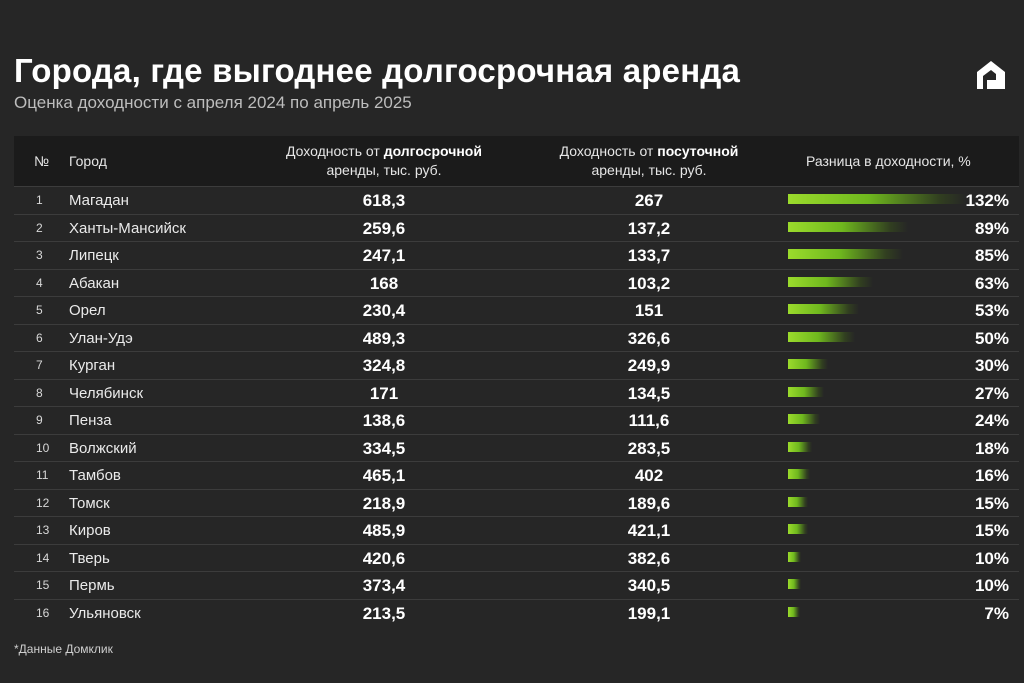 The width and height of the screenshot is (1024, 683). What do you see at coordinates (43, 612) in the screenshot?
I see `row-number: 16` at bounding box center [43, 612].